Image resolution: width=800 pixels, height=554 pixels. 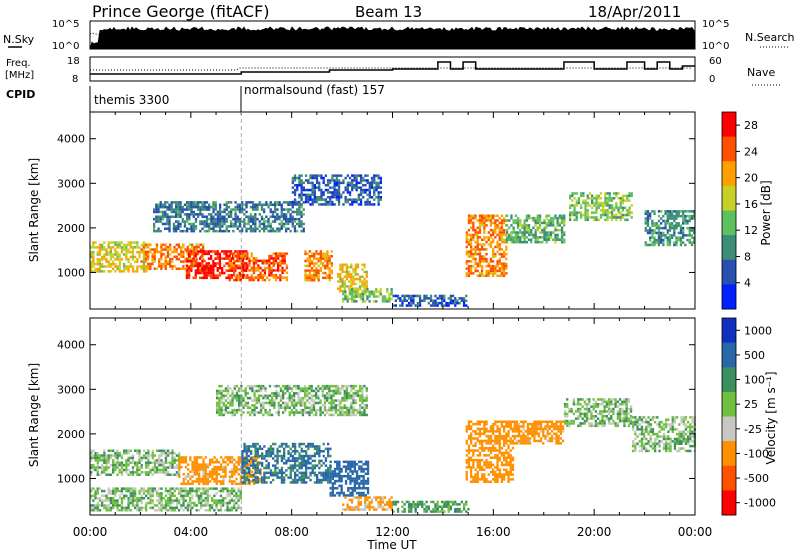 What do you see at coordinates (729, 248) in the screenshot?
I see `power-colorbar-swatch` at bounding box center [729, 248].